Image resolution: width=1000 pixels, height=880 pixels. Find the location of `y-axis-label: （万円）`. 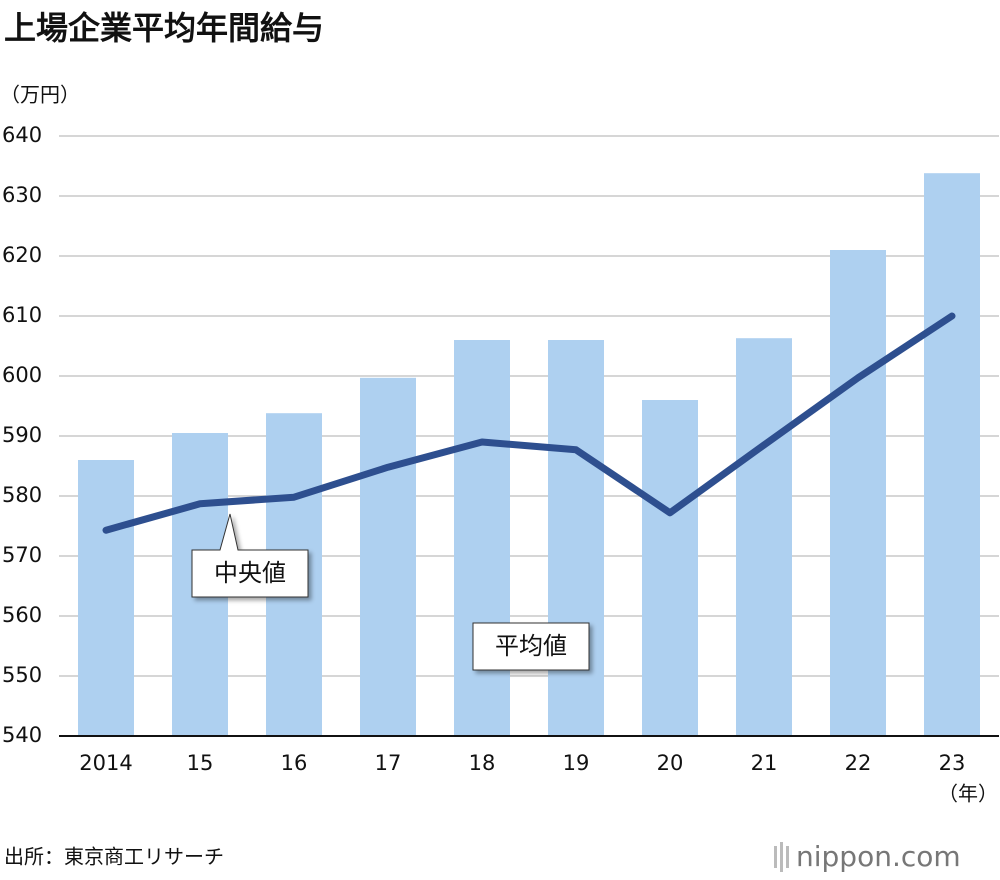

y-axis-label: （万円） is located at coordinates (40, 95).